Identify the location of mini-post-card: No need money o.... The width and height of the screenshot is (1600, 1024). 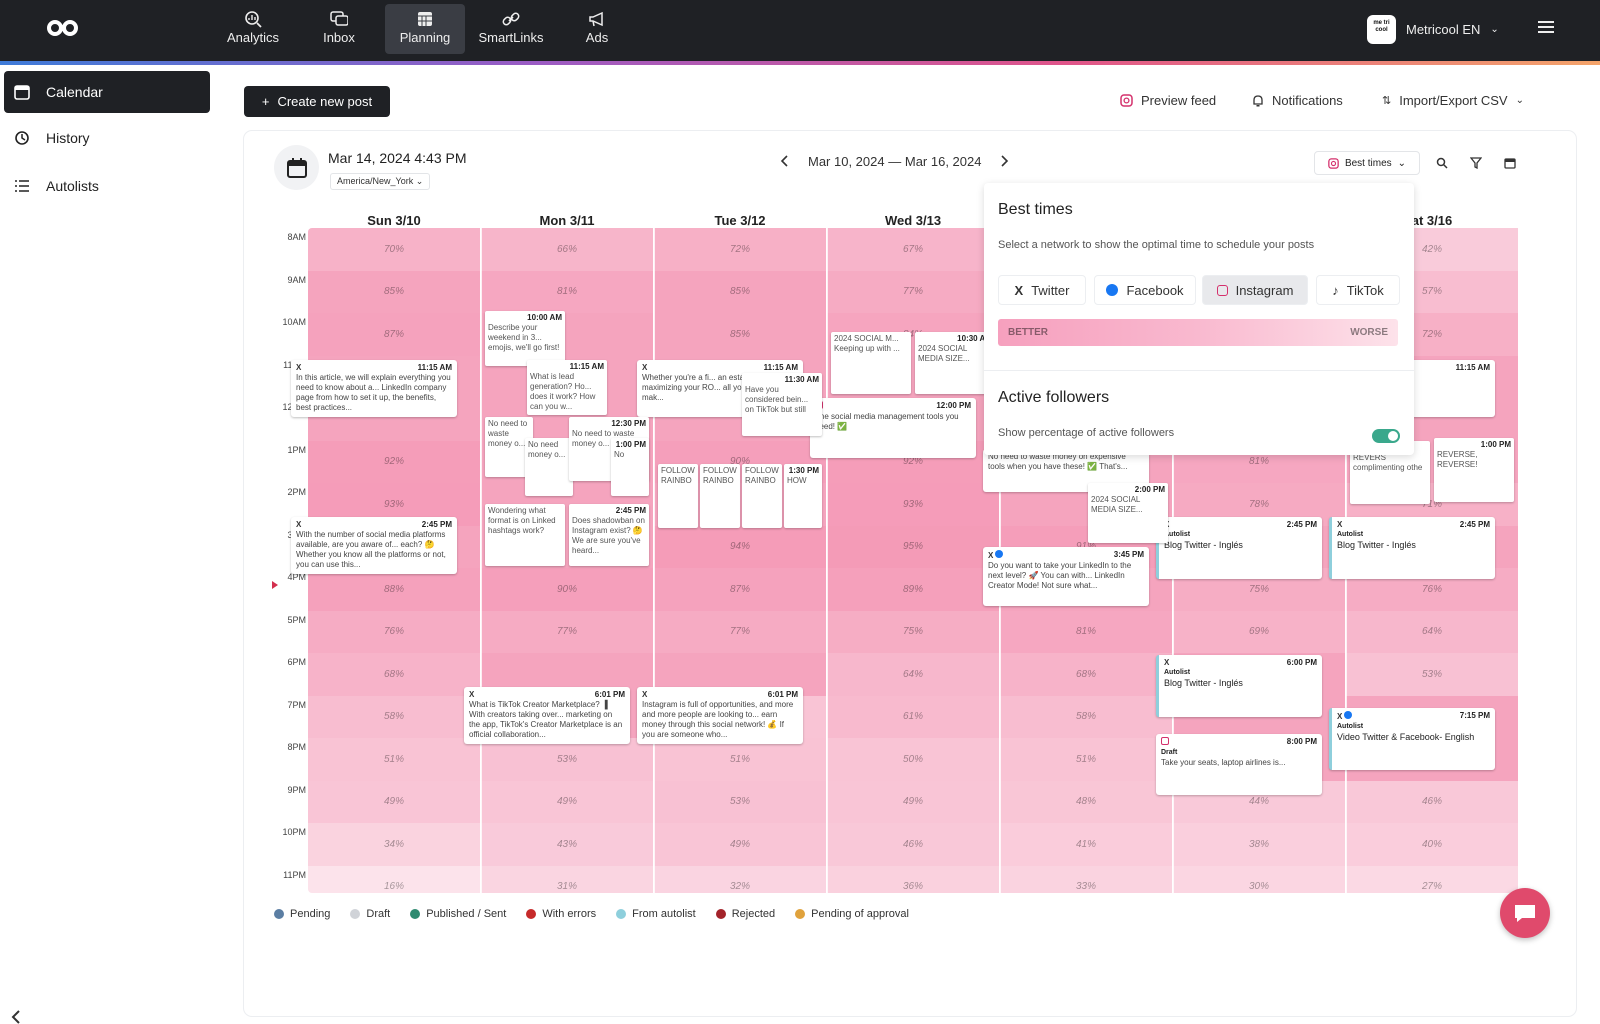
(549, 467).